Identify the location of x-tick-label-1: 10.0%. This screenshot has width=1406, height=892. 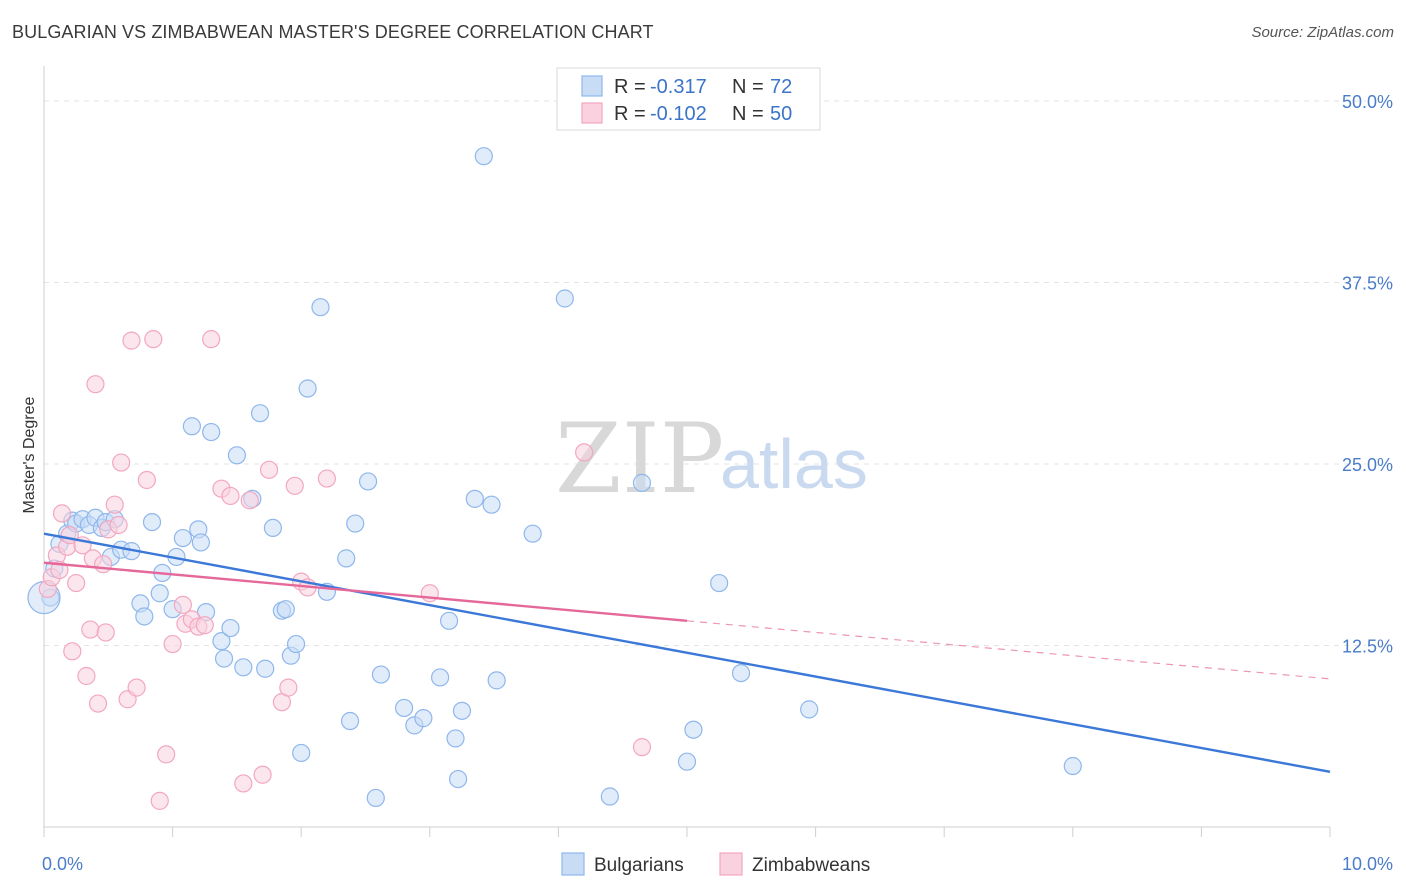
(1367, 864).